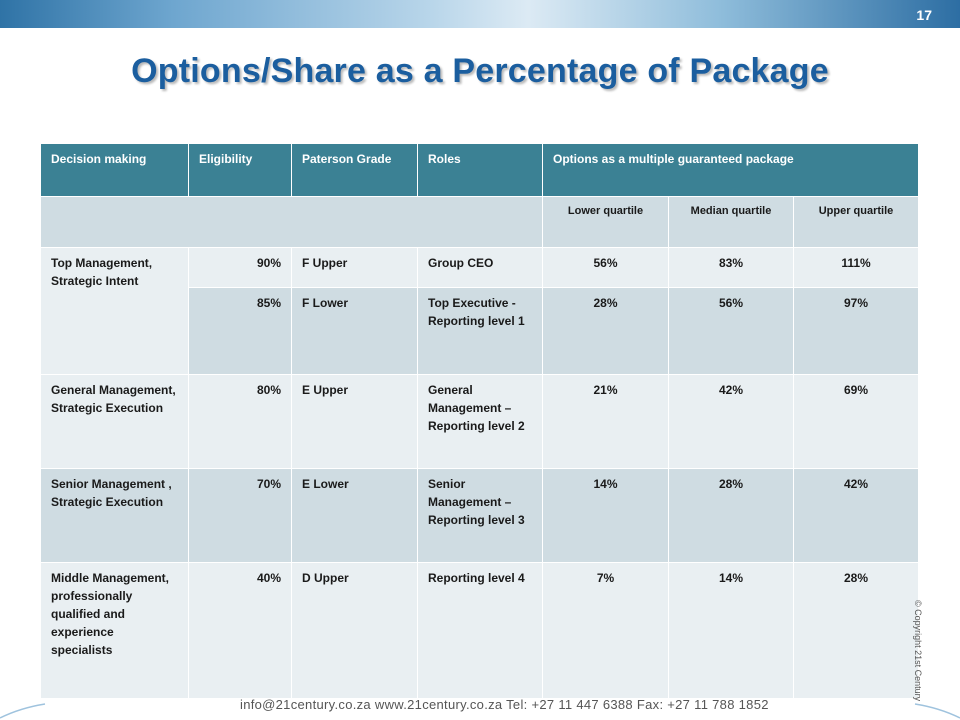 This screenshot has height=720, width=960. Describe the element at coordinates (856, 331) in the screenshot. I see `upper-cell: 97%` at that location.